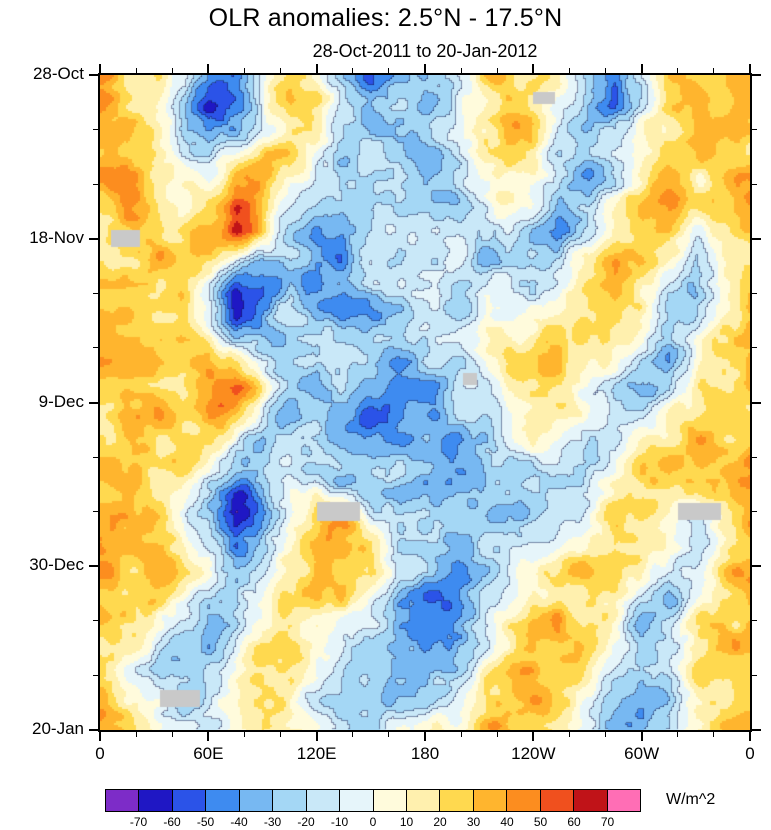 This screenshot has height=830, width=771. I want to click on colorbar-units-label: W/m^2, so click(691, 799).